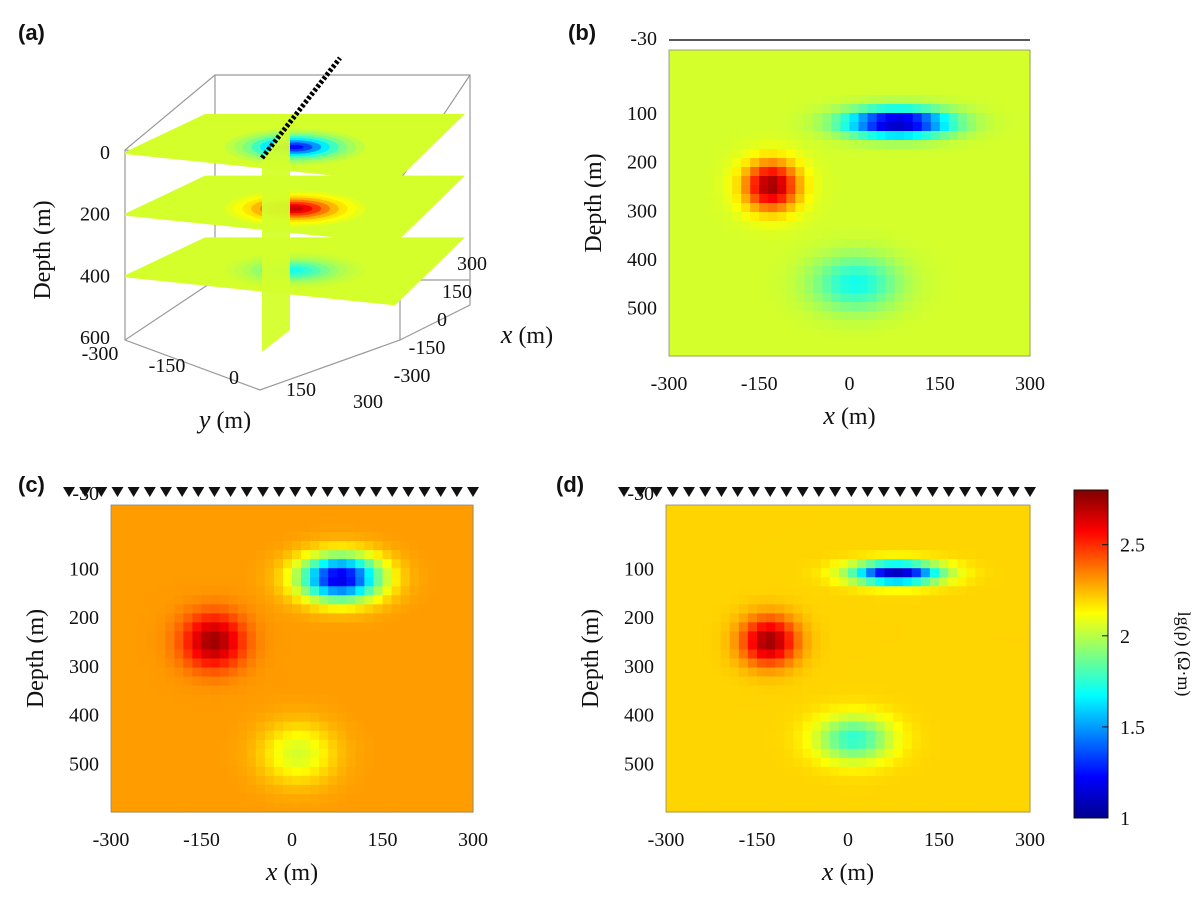 The height and width of the screenshot is (900, 1204). I want to click on panel-label-c: (c), so click(31, 484).